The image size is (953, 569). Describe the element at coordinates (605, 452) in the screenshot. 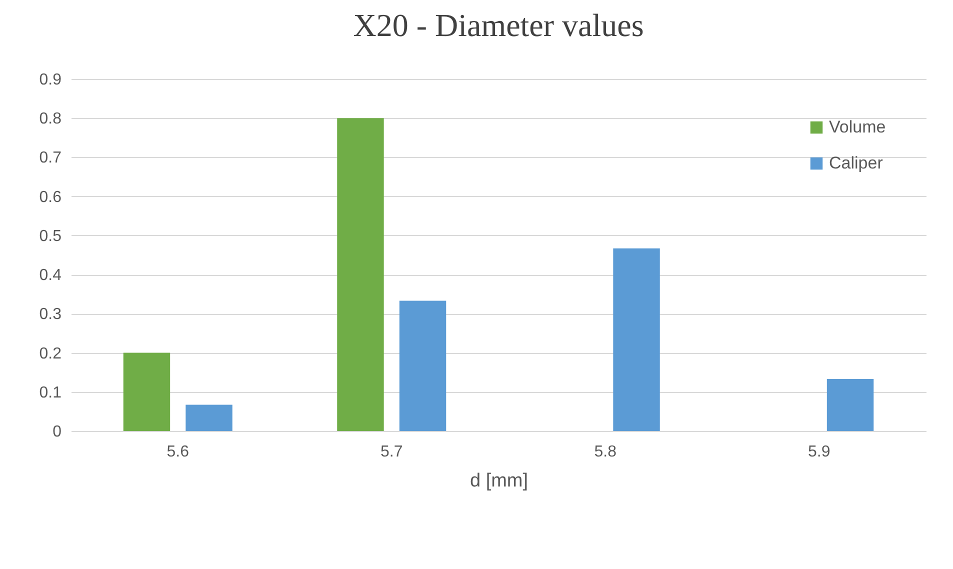

I see `x-tick-label: 5.8` at that location.